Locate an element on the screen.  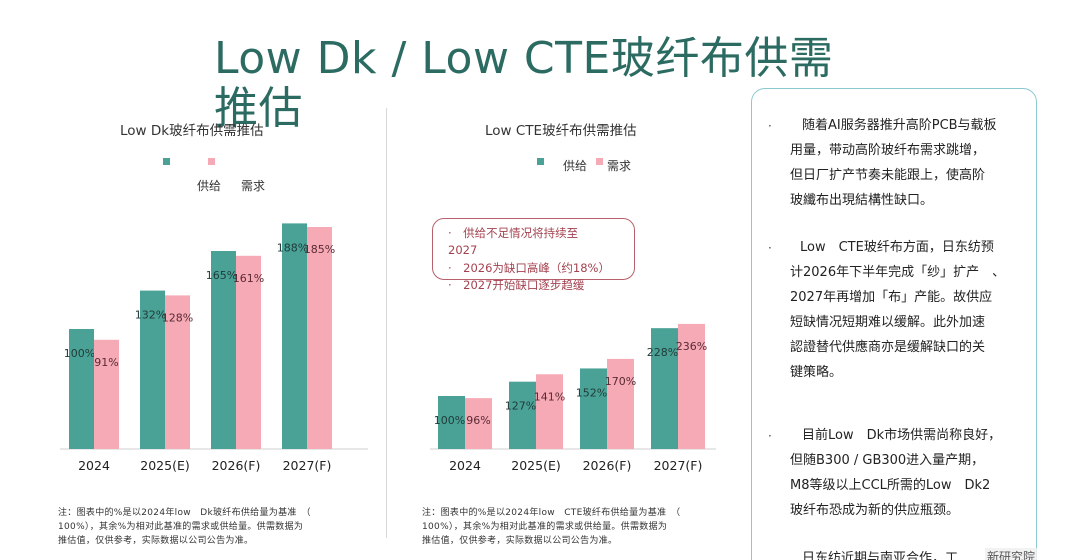
bullet-line: 但日厂扩产节奏未能跟上，使高阶 is located at coordinates (888, 175).